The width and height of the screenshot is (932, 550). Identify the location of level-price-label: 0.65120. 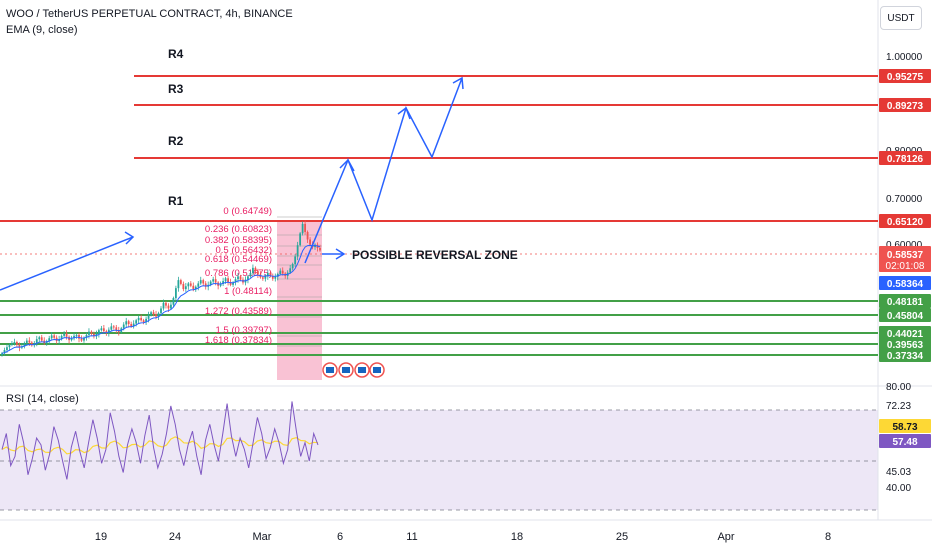
(905, 222).